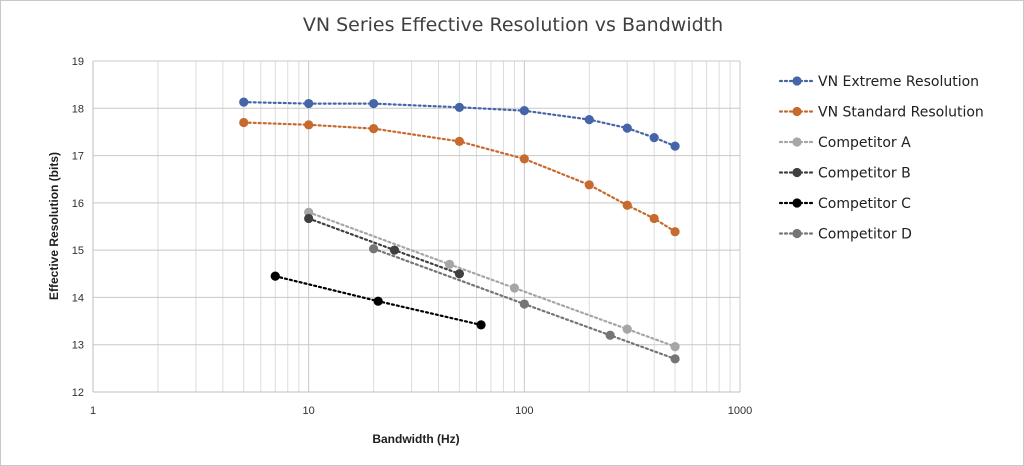  I want to click on legend-item: Competitor B, so click(844, 174).